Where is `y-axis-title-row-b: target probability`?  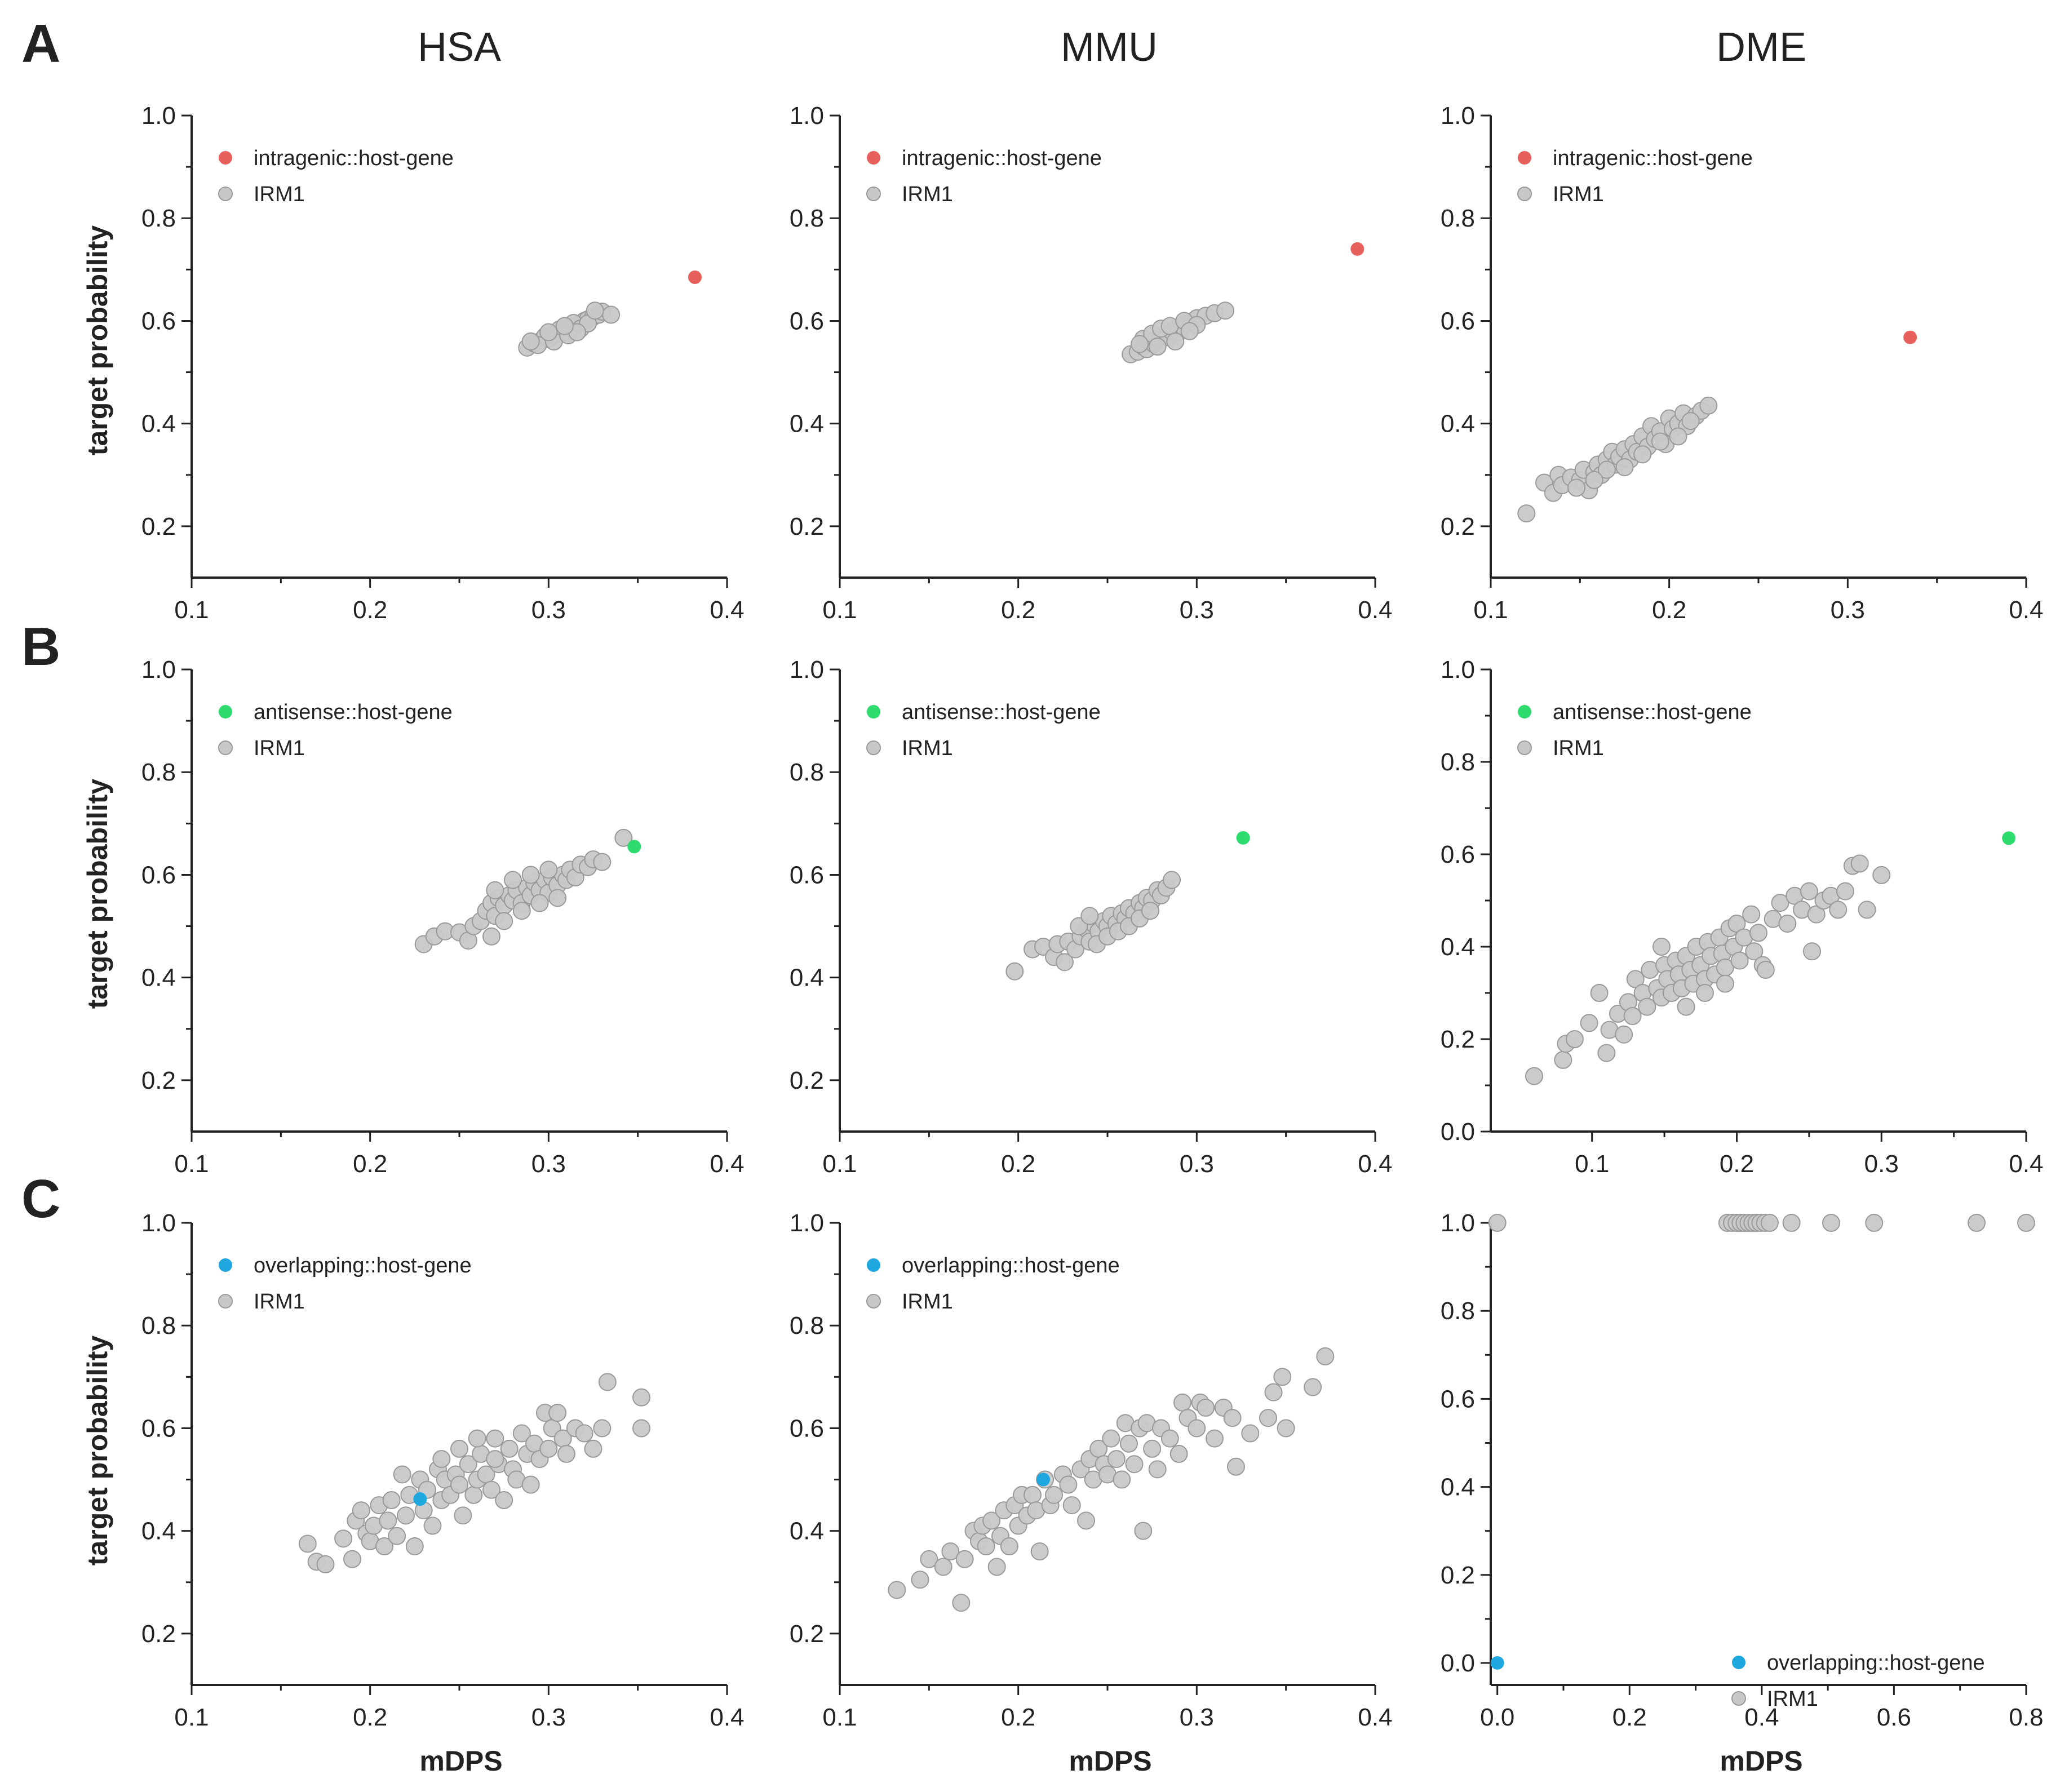
y-axis-title-row-b: target probability is located at coordinates (97, 894).